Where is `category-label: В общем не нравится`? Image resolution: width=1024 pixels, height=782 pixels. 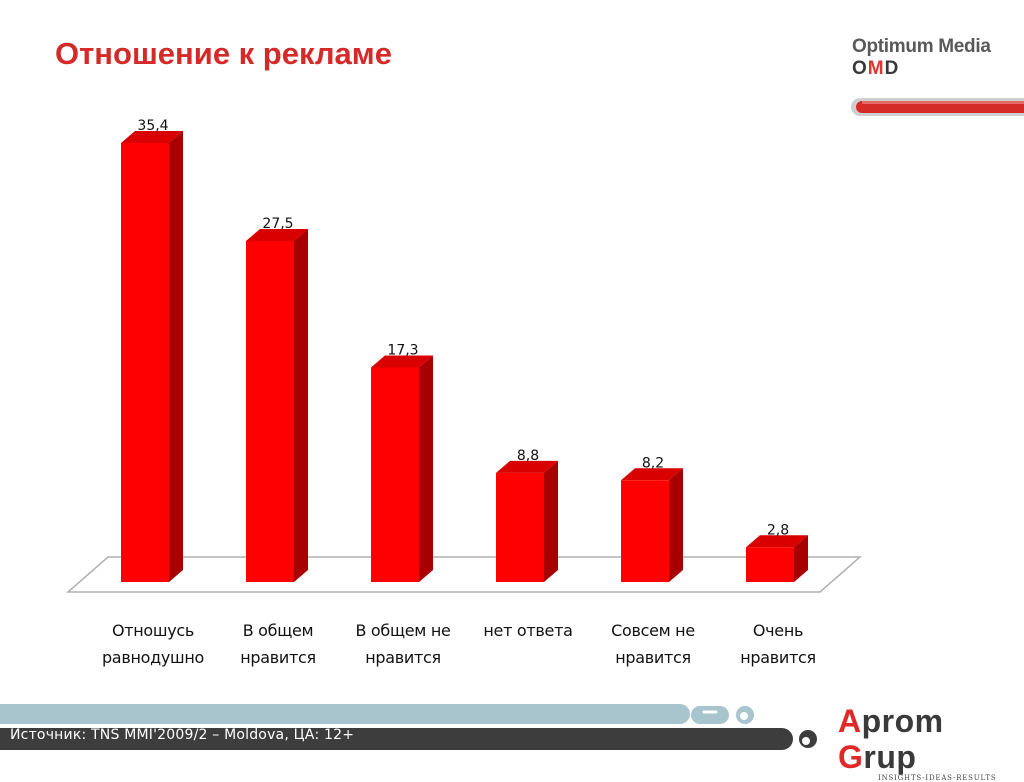 category-label: В общем не нравится is located at coordinates (403, 644).